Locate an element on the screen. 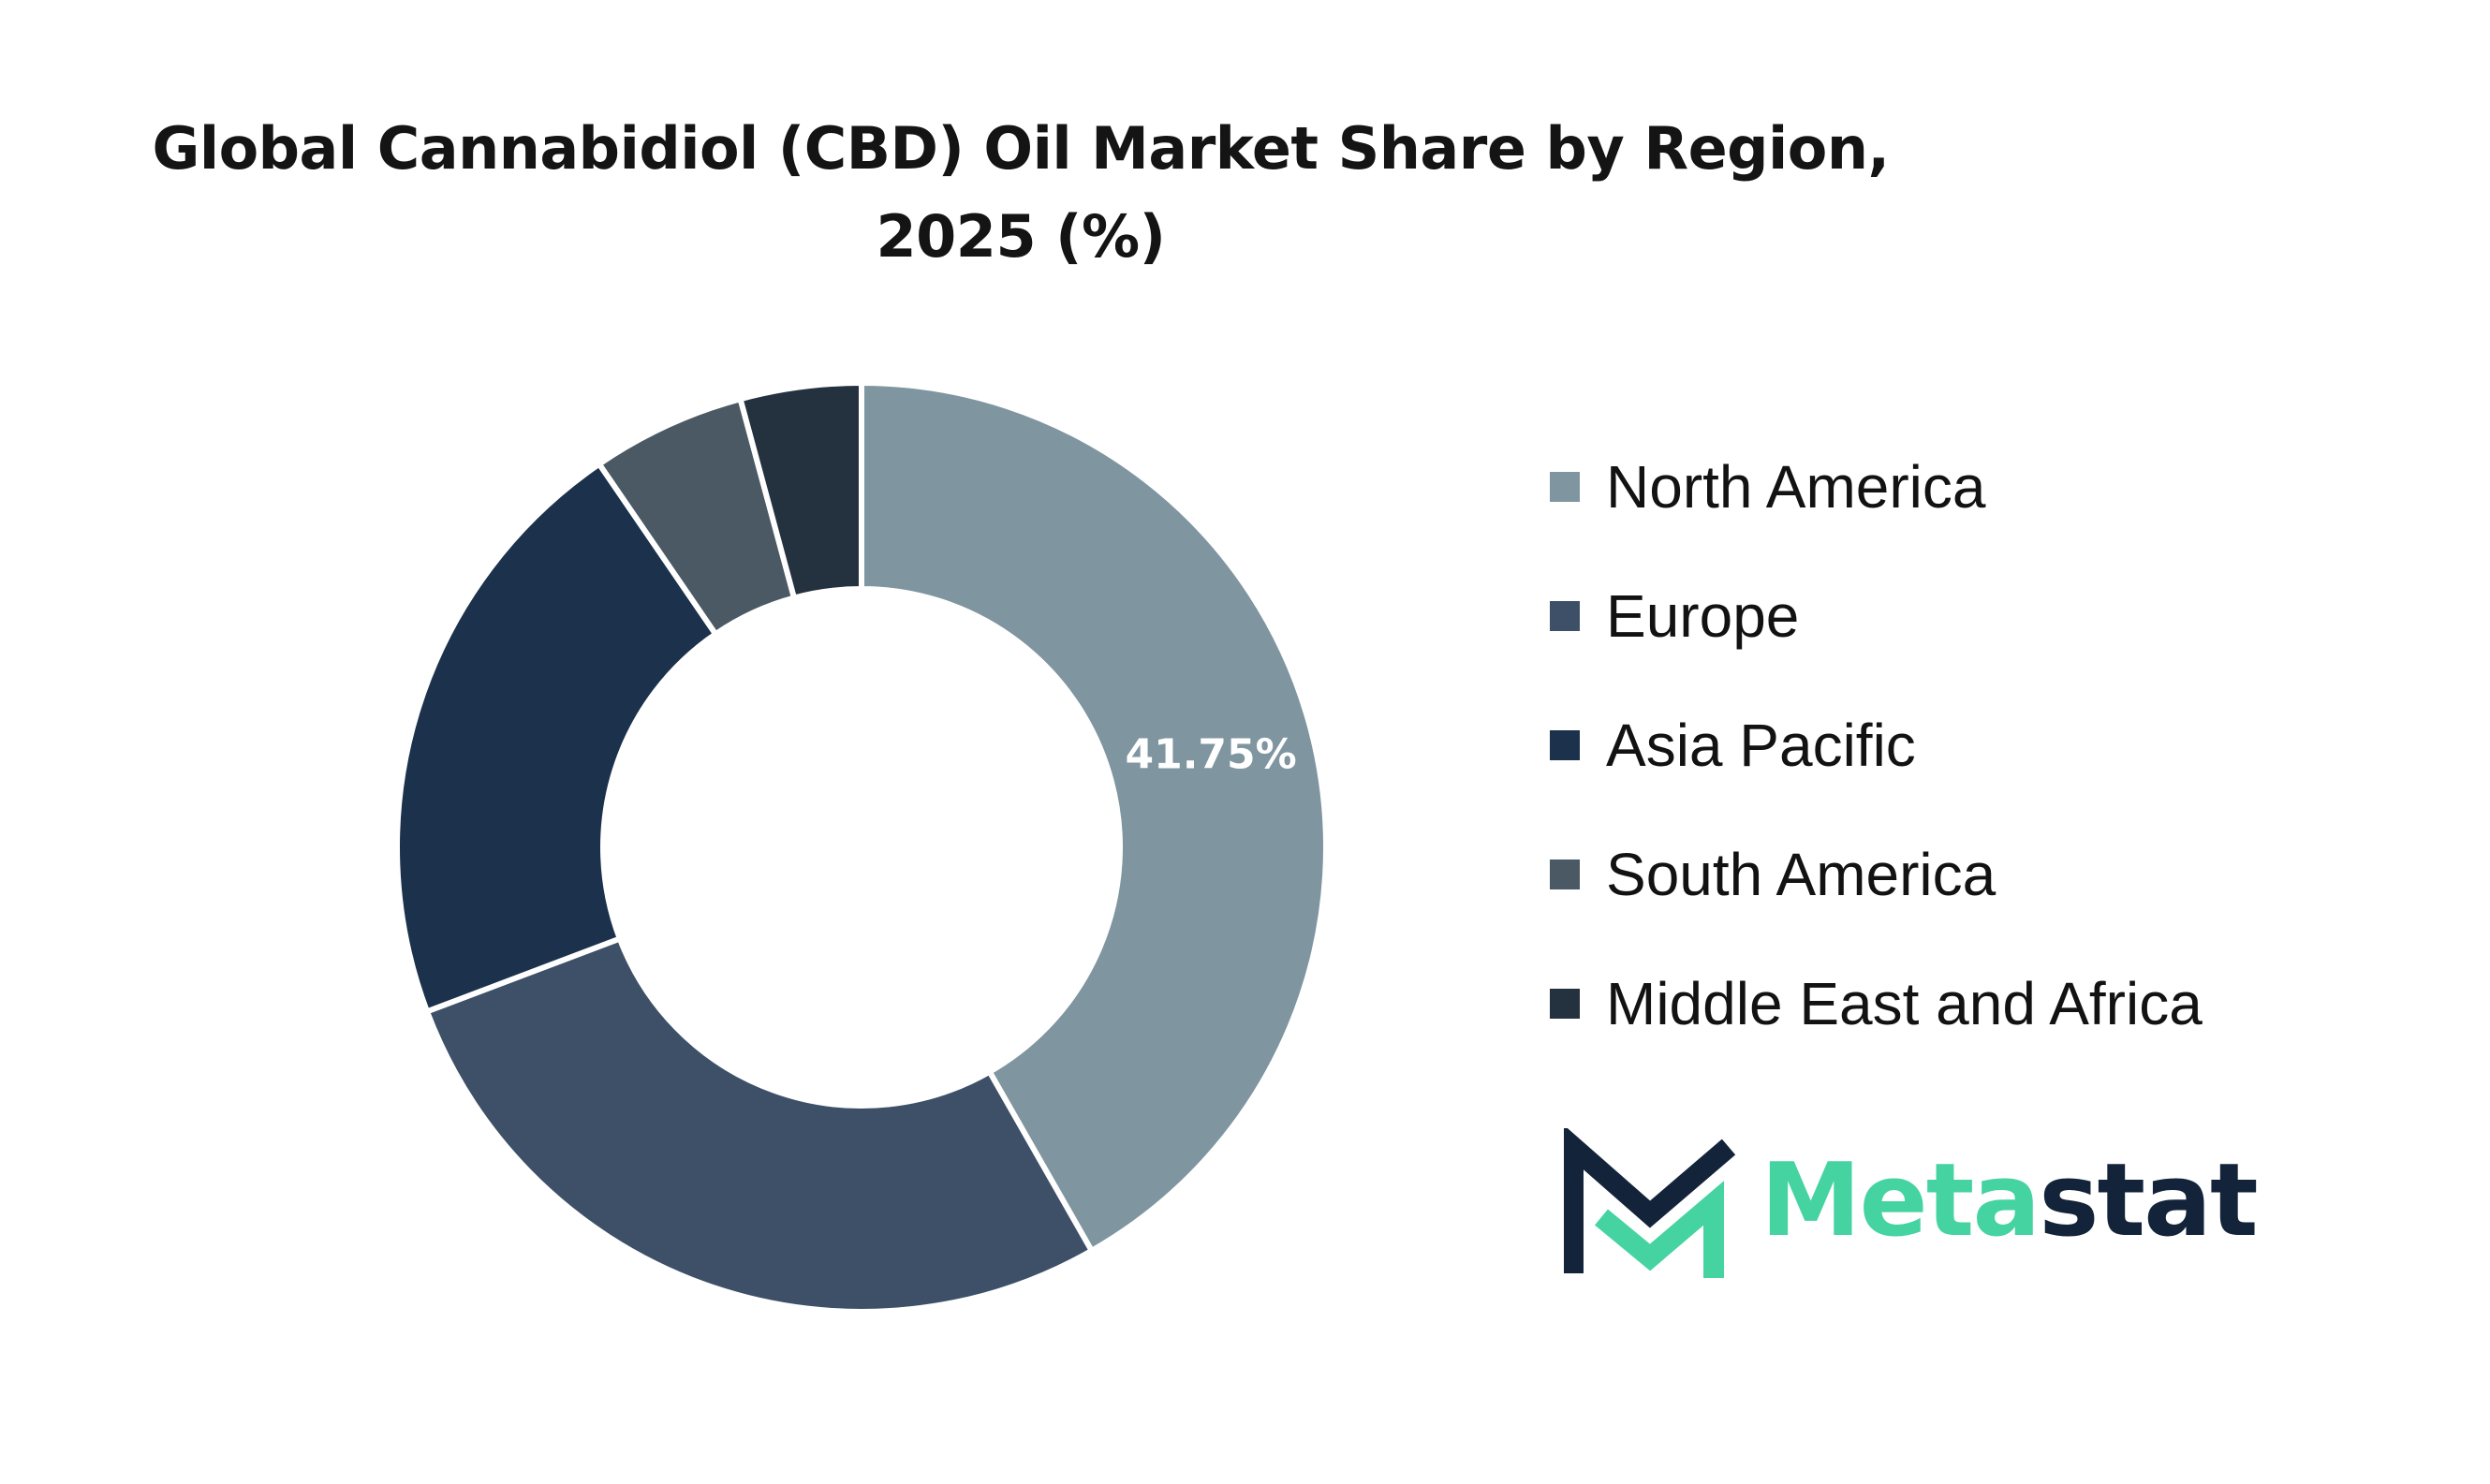 Image resolution: width=2490 pixels, height=1484 pixels. legend-label: Europe is located at coordinates (1703, 616).